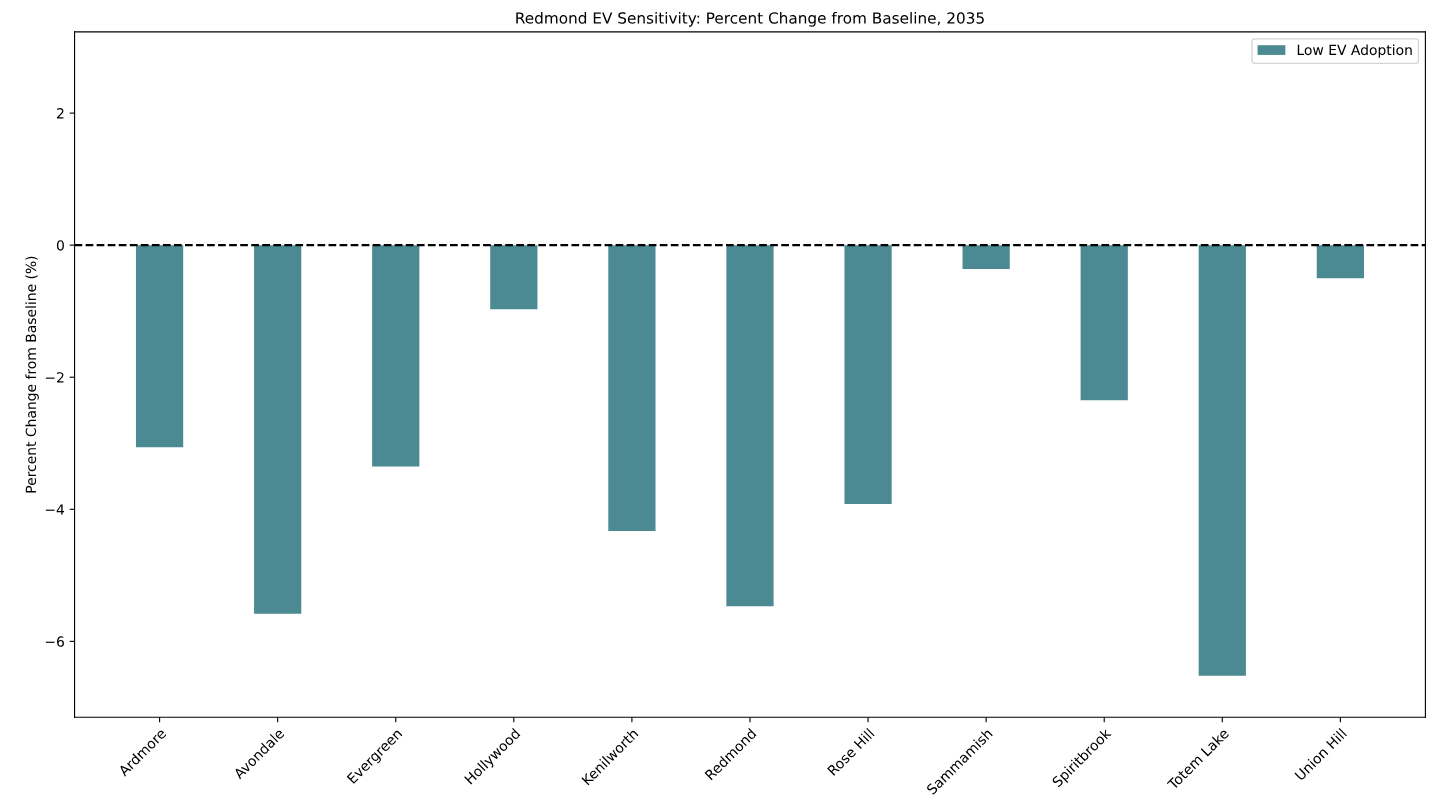  I want to click on y-tick-label: −6, so click(54, 641).